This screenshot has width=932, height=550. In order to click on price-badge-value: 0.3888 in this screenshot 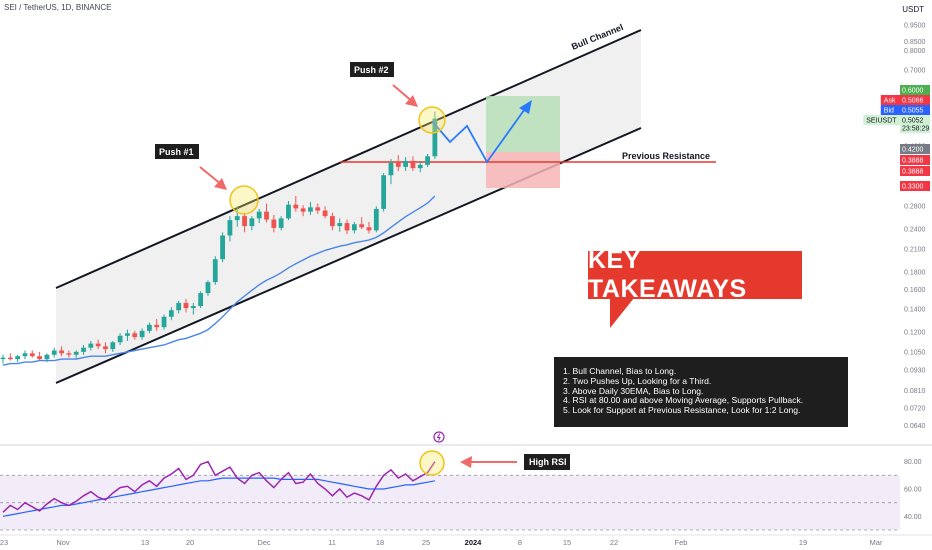, I will do `click(913, 161)`.